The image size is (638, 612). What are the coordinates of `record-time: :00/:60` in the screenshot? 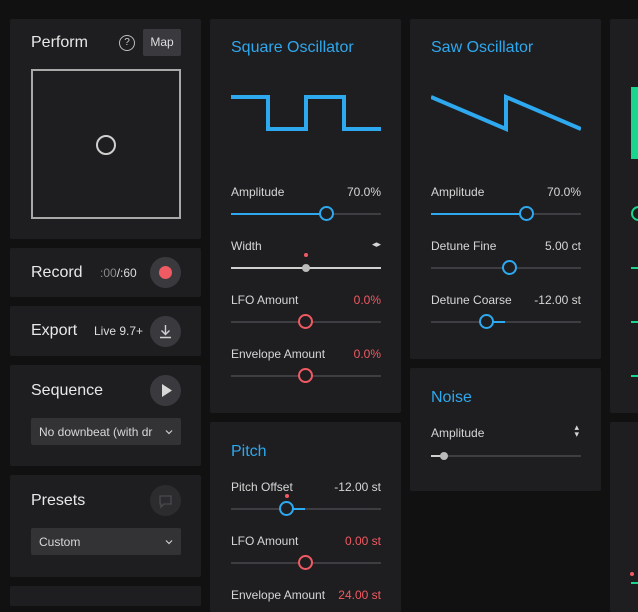 It's located at (118, 273).